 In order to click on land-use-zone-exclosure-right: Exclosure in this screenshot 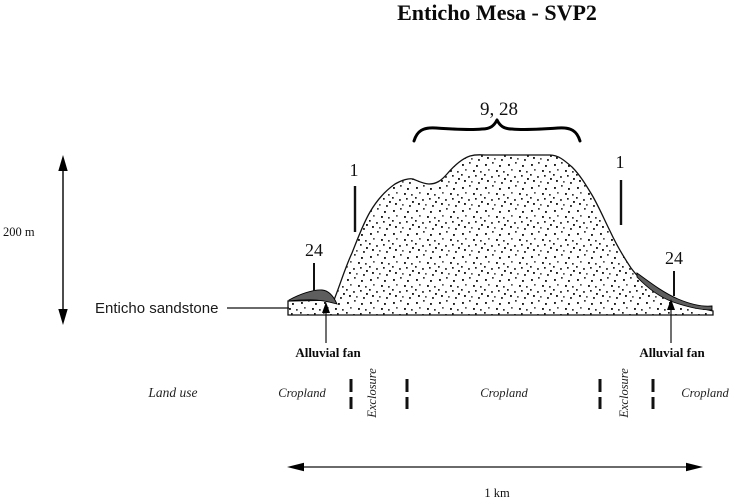, I will do `click(624, 393)`.